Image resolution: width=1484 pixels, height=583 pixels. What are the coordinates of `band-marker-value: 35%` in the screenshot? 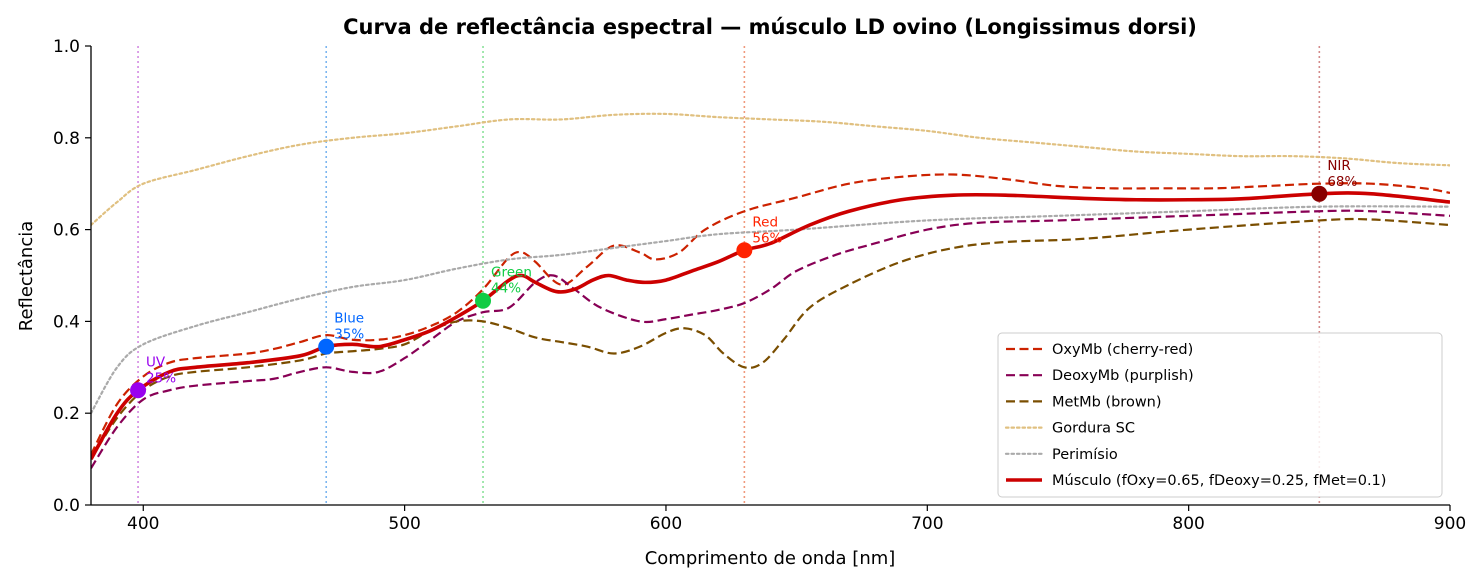 It's located at (349, 335).